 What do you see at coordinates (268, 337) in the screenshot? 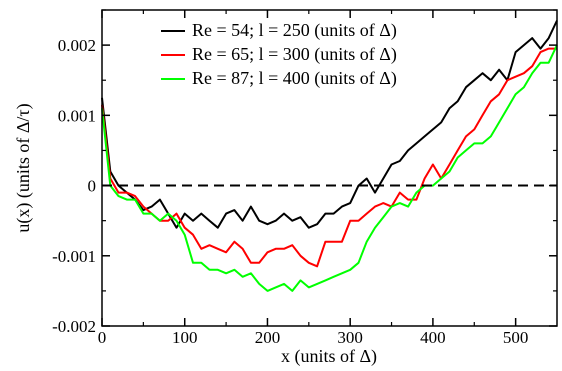
I see `x-tick-label: 200` at bounding box center [268, 337].